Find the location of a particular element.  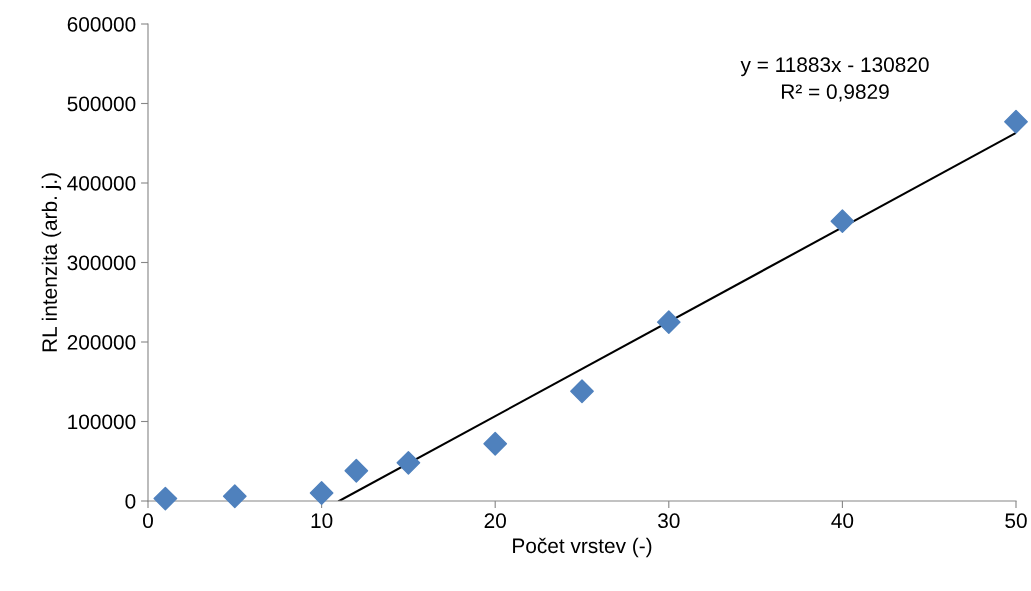

x-tick-label: 50 is located at coordinates (1016, 521).